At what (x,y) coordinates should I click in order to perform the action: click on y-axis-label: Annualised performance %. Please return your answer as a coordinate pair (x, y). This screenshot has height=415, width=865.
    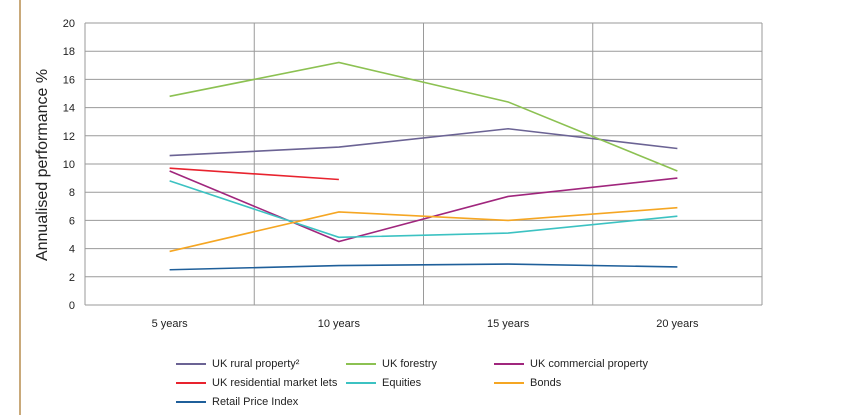
    Looking at the image, I should click on (42, 165).